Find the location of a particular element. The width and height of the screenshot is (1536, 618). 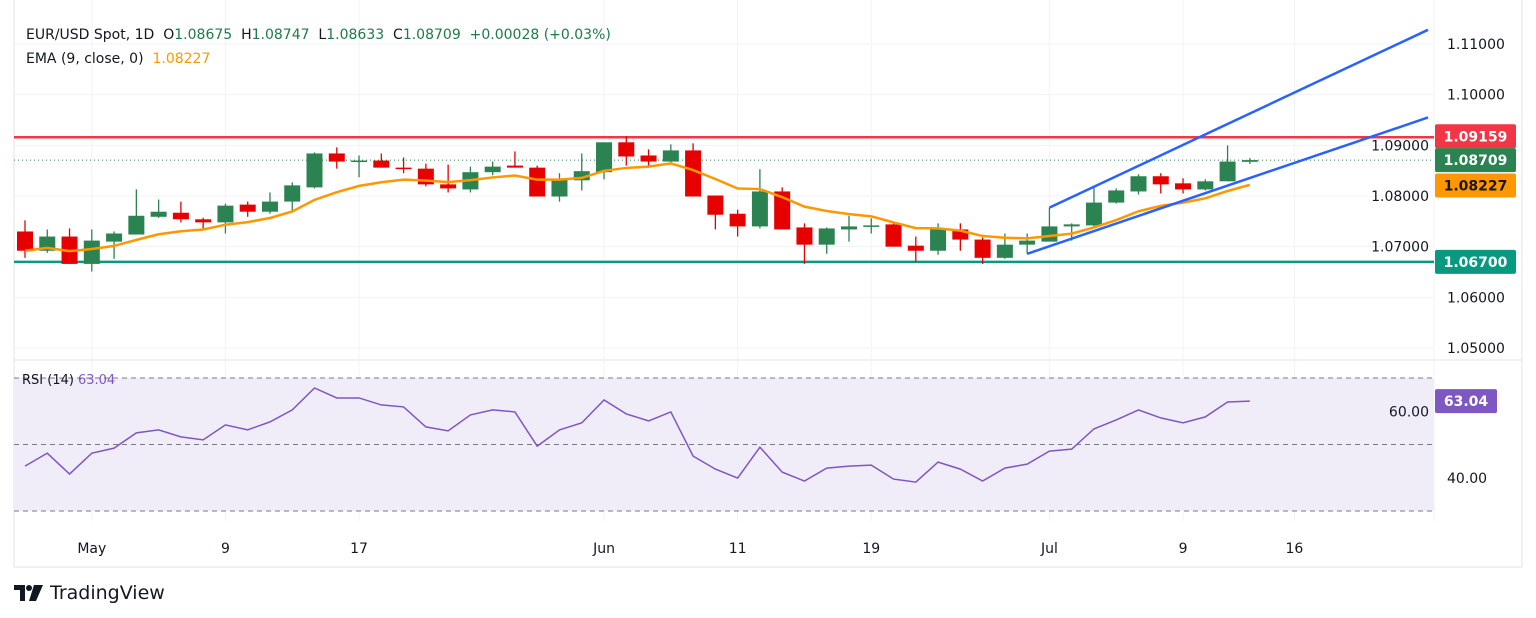

last-price-badge-label: 1.08709 is located at coordinates (1476, 161).